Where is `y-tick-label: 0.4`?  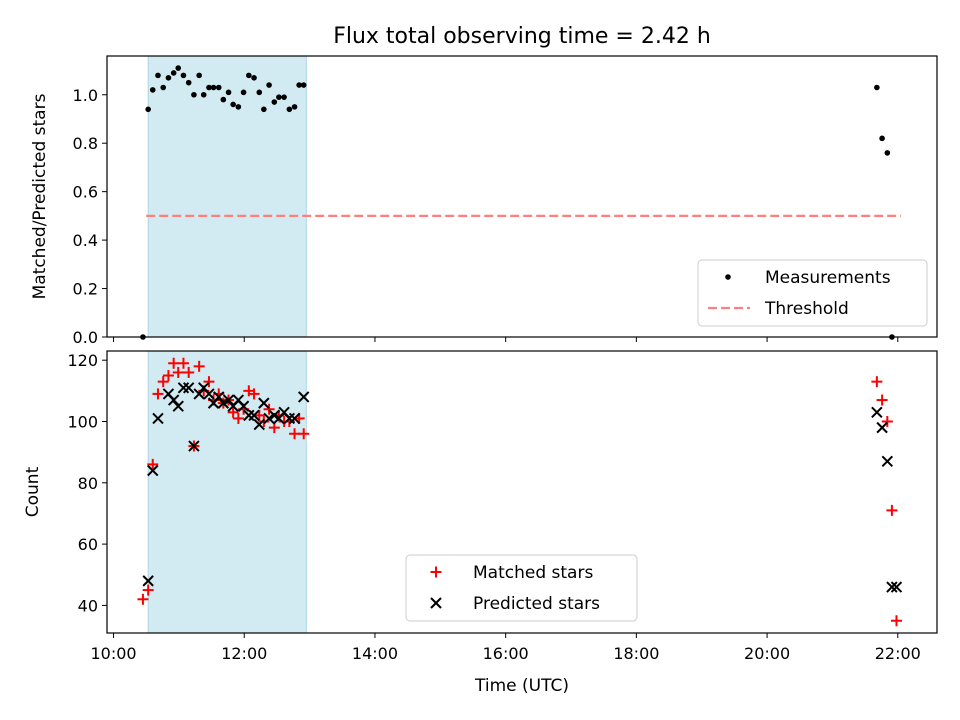 y-tick-label: 0.4 is located at coordinates (85, 240).